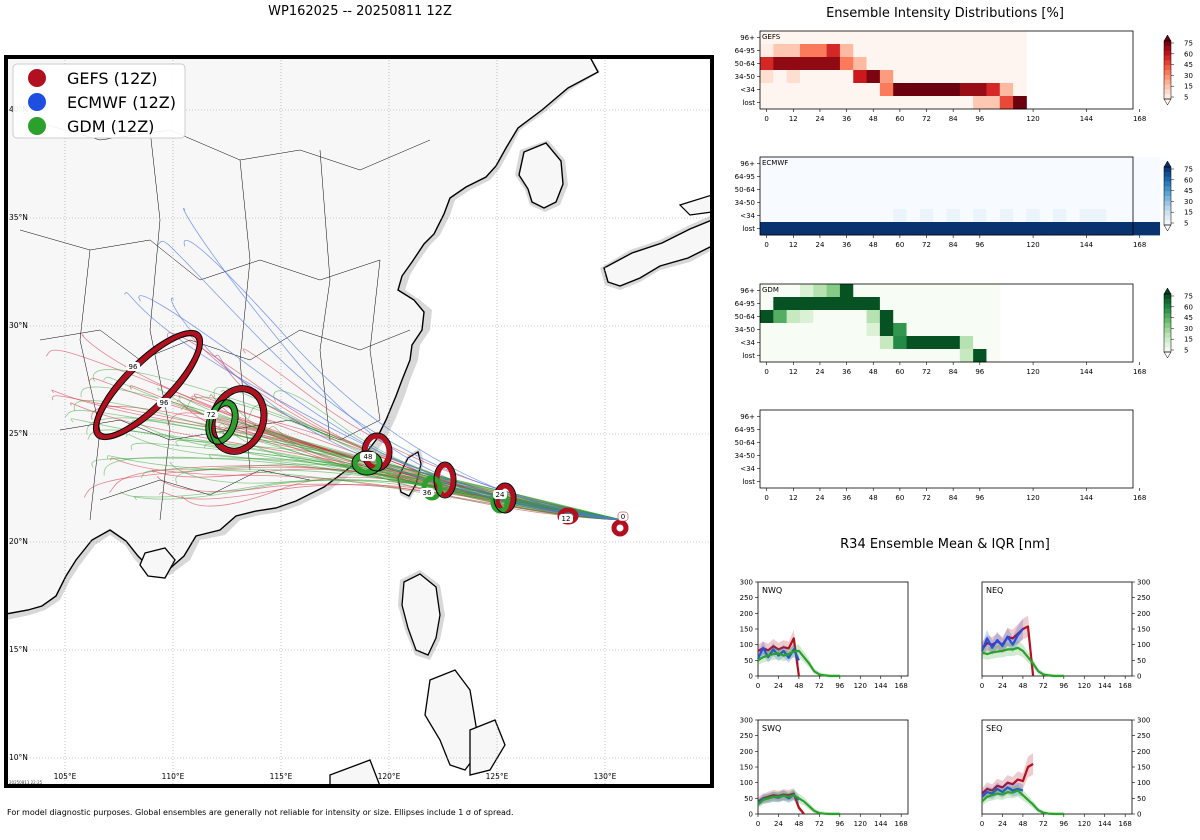  Describe the element at coordinates (1167, 164) in the screenshot. I see `colorbar-extend-max` at that location.